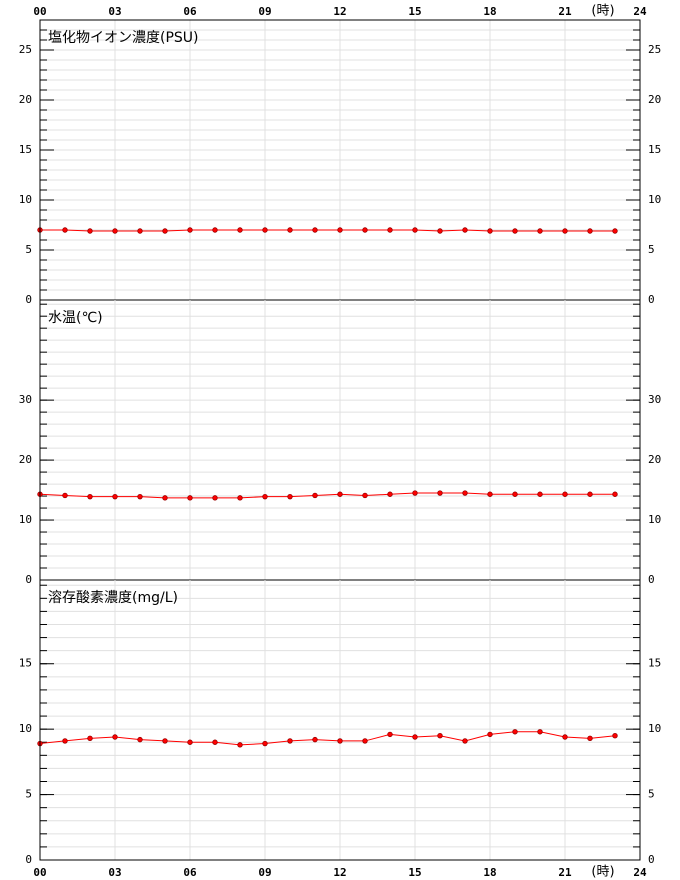 This screenshot has width=680, height=880. I want to click on panel-title: 水温(℃), so click(75, 318).